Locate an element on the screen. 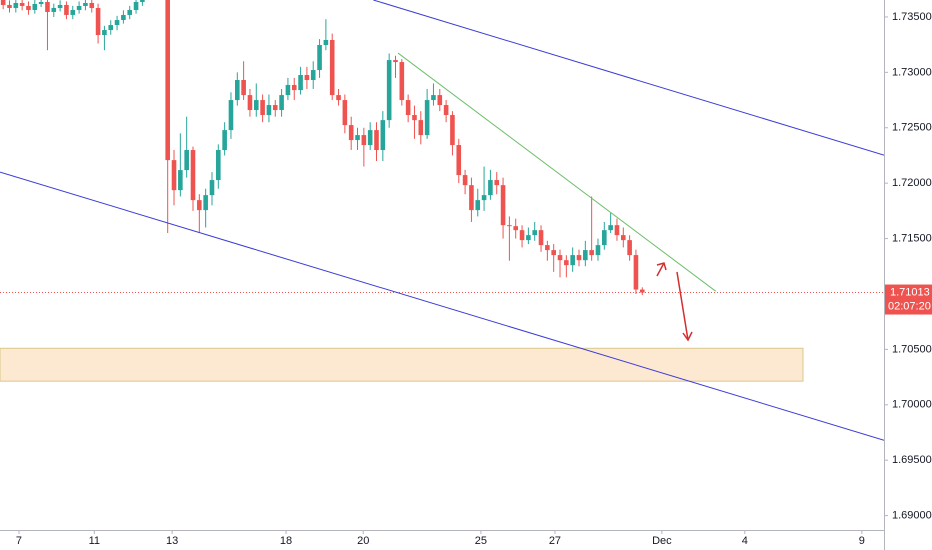  annotation-arrows is located at coordinates (674, 302).